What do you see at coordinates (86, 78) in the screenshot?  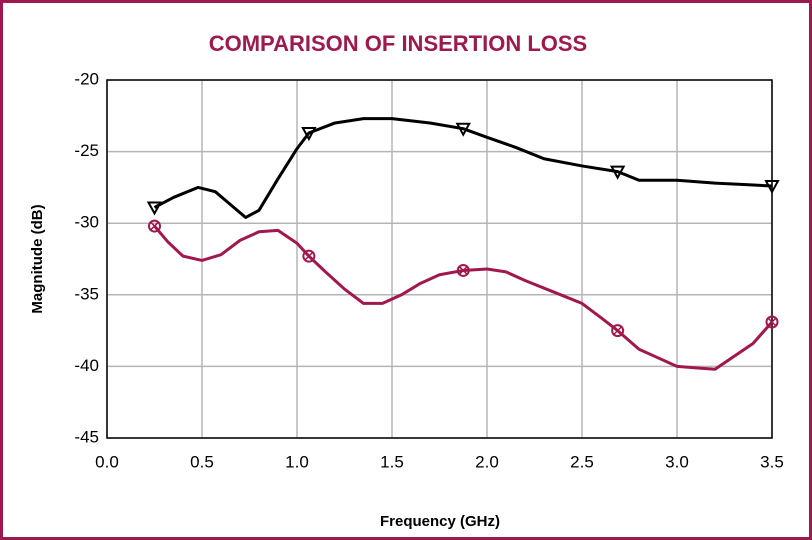 I see `y-tick-label: -20` at bounding box center [86, 78].